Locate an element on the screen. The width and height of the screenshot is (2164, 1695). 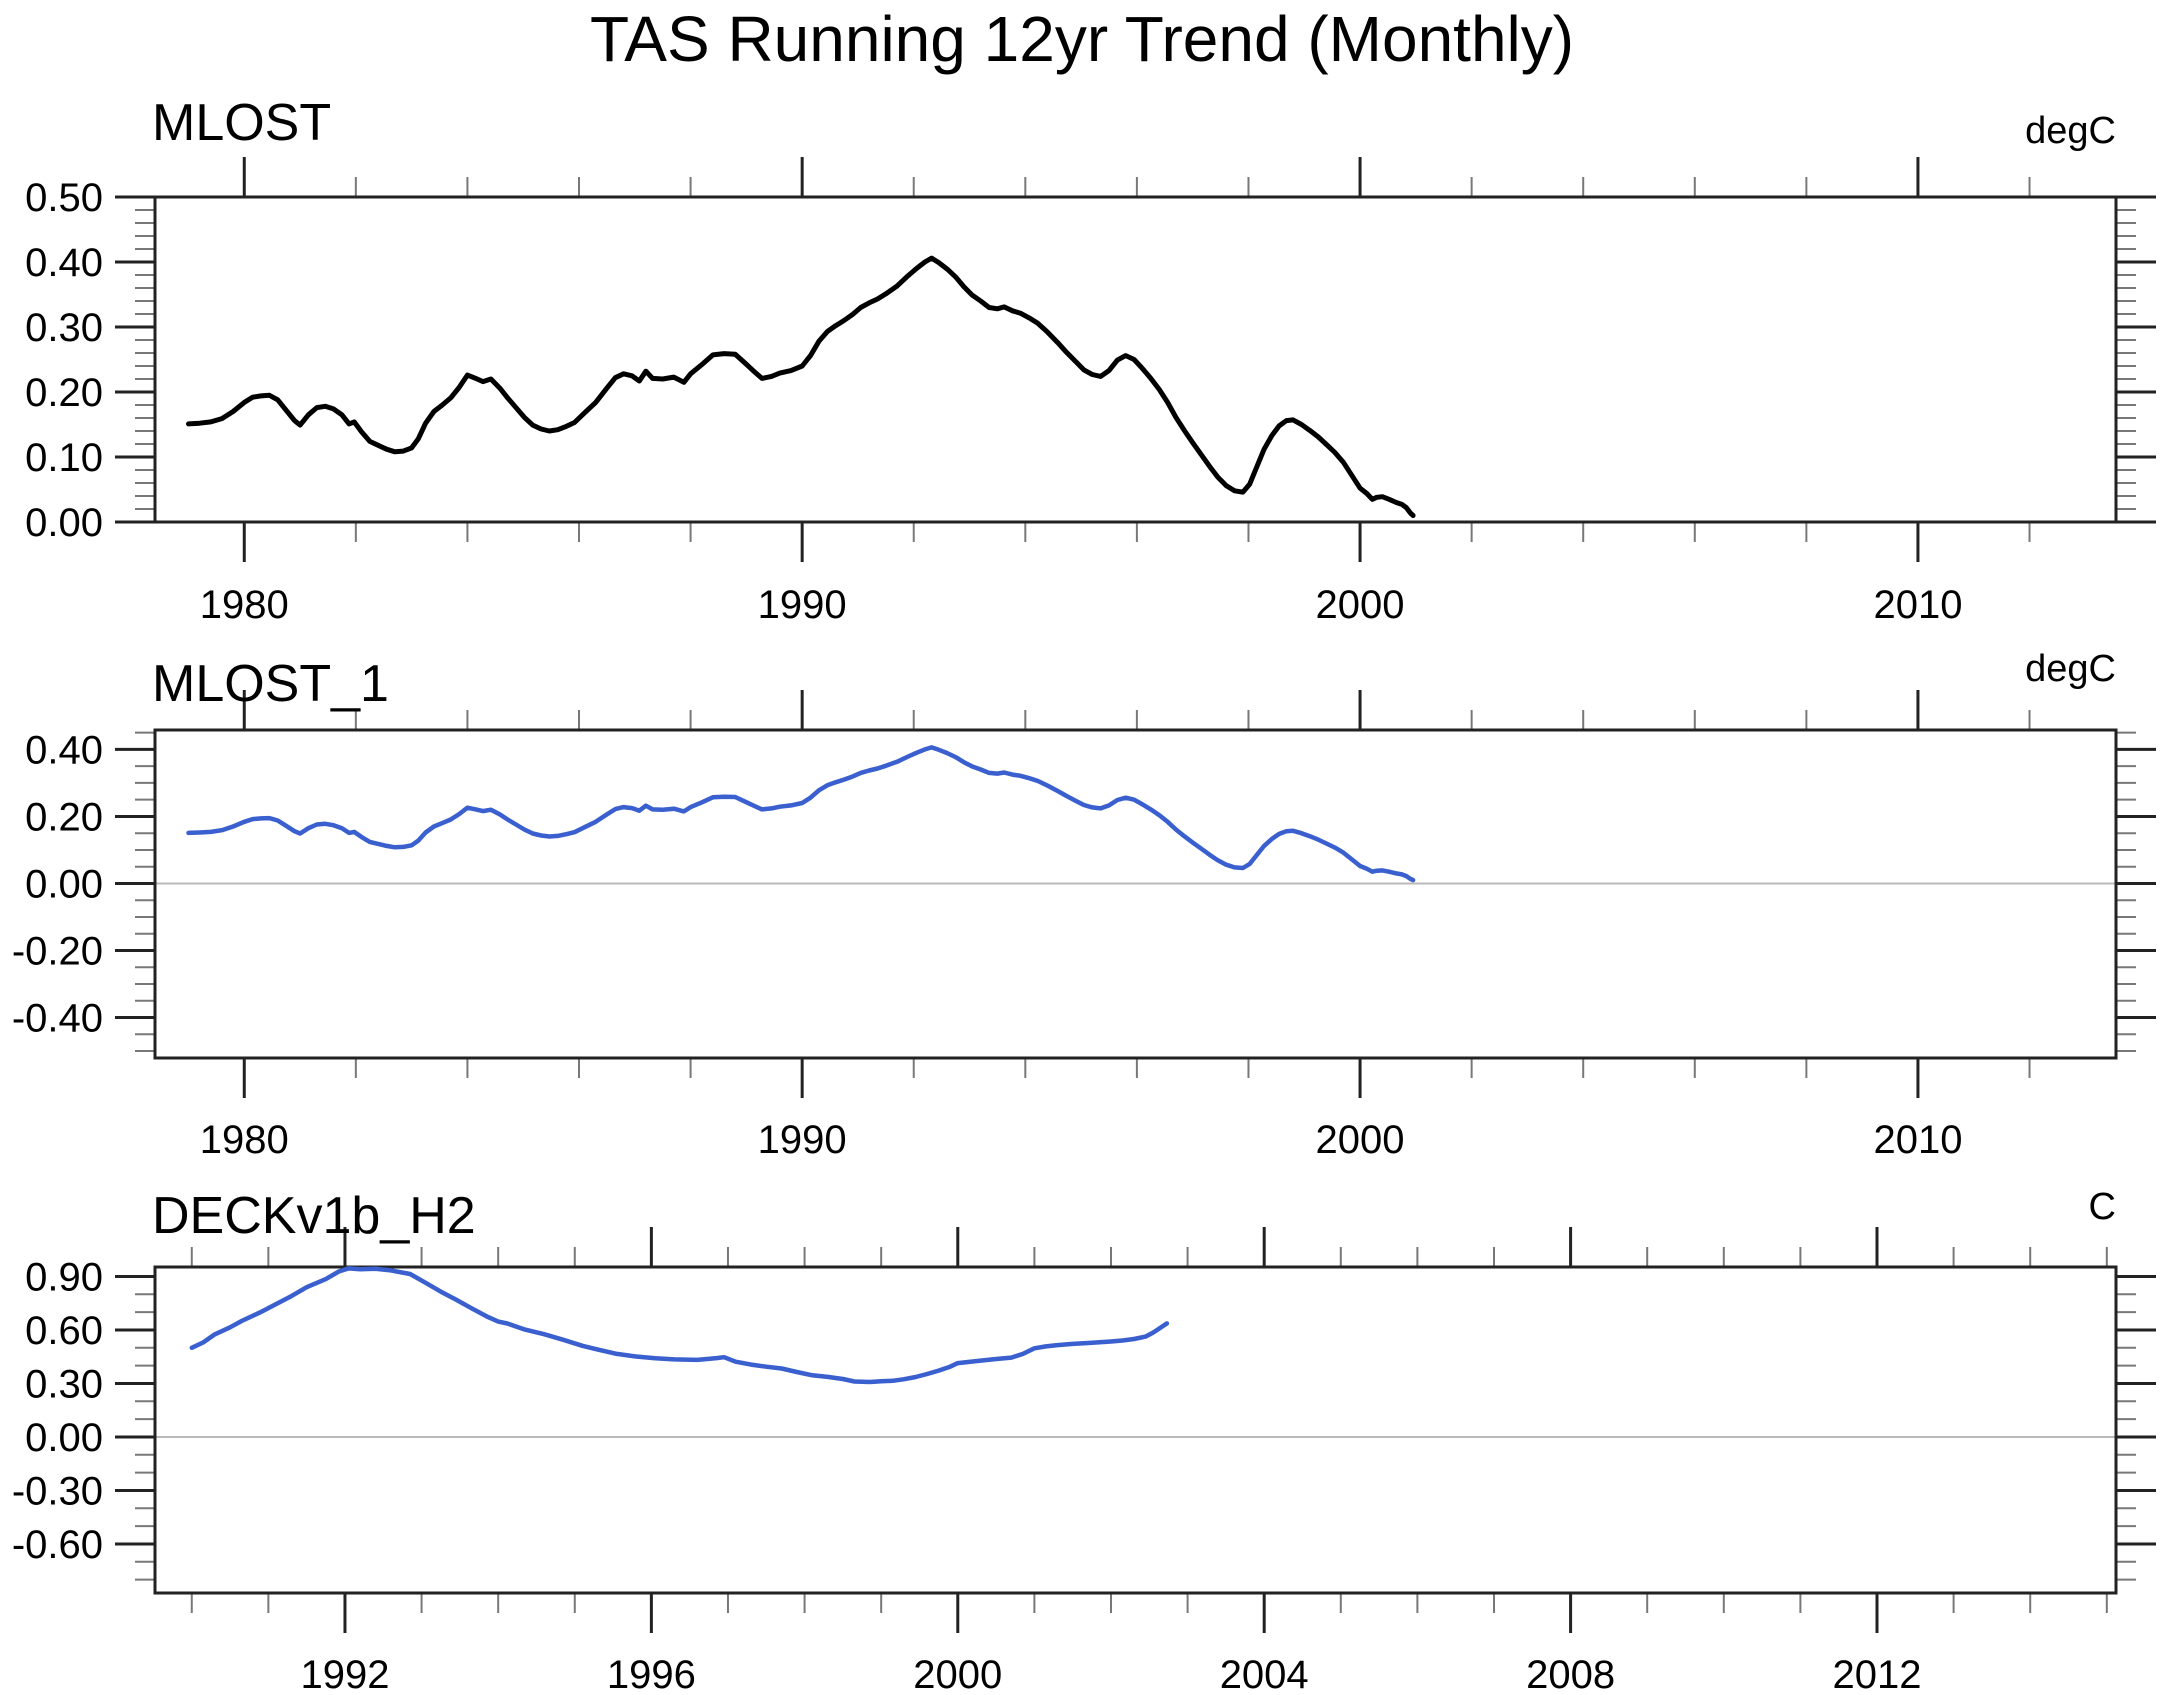
panel-title: MLOST is located at coordinates (241, 123).